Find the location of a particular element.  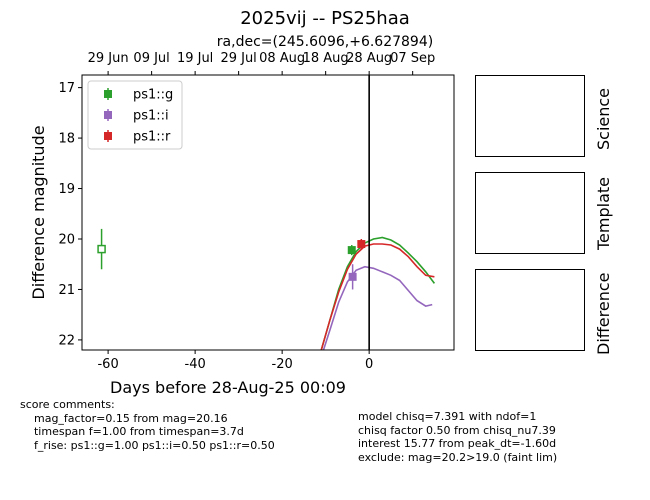

chart-title: 2025vij -- PS25haa is located at coordinates (325, 18).